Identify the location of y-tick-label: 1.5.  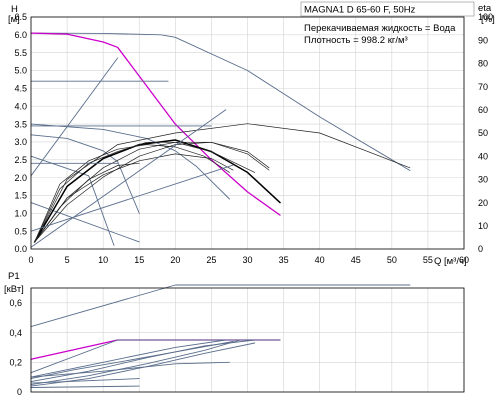
(20, 196).